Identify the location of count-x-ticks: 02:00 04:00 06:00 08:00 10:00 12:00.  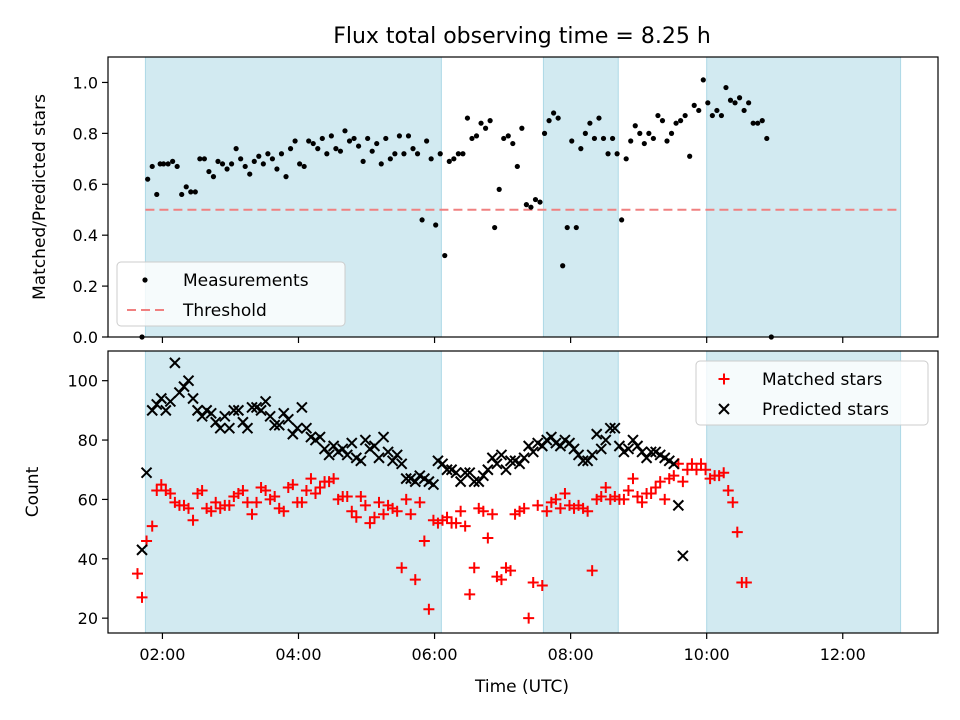
(502, 648).